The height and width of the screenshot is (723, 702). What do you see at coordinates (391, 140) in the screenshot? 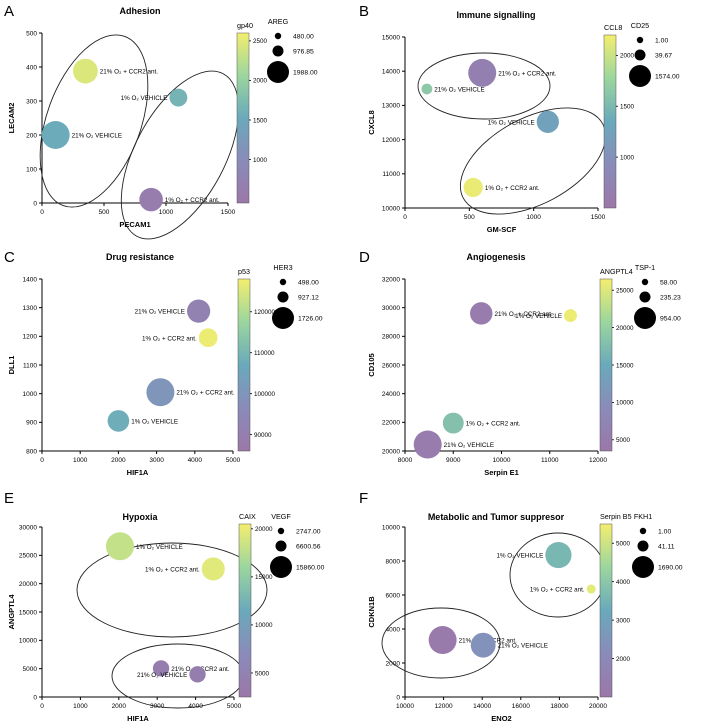
I see `y-tick-label: 12000` at bounding box center [391, 140].